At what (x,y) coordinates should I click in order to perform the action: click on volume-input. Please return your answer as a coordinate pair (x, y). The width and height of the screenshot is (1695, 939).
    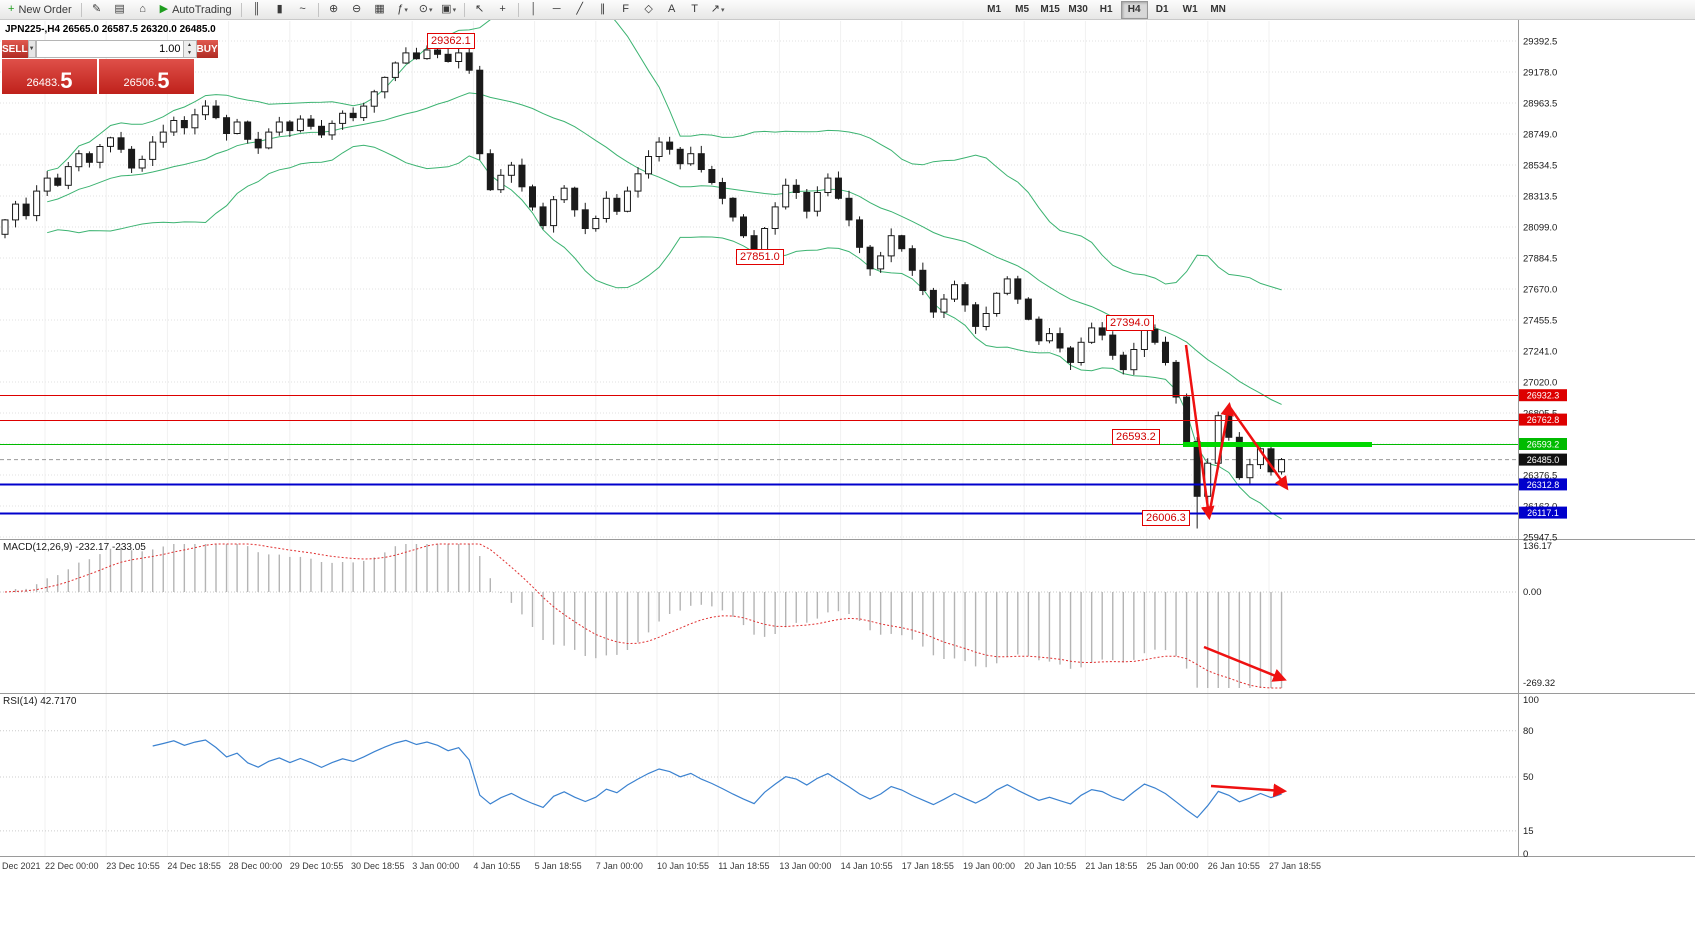
    Looking at the image, I should click on (109, 49).